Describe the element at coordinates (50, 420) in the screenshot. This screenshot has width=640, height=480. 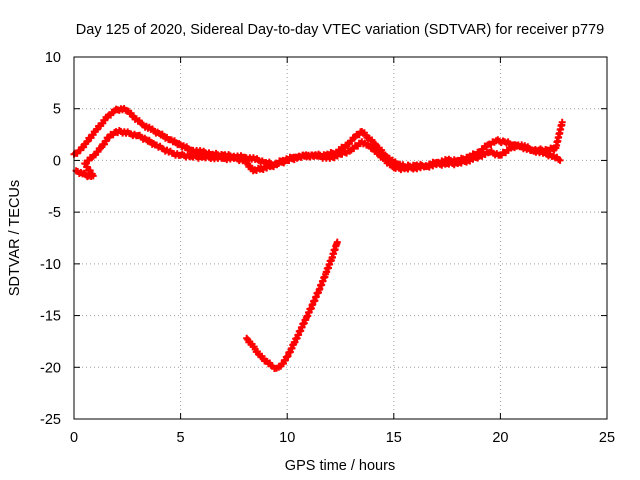
I see `y-tick-label: -25` at that location.